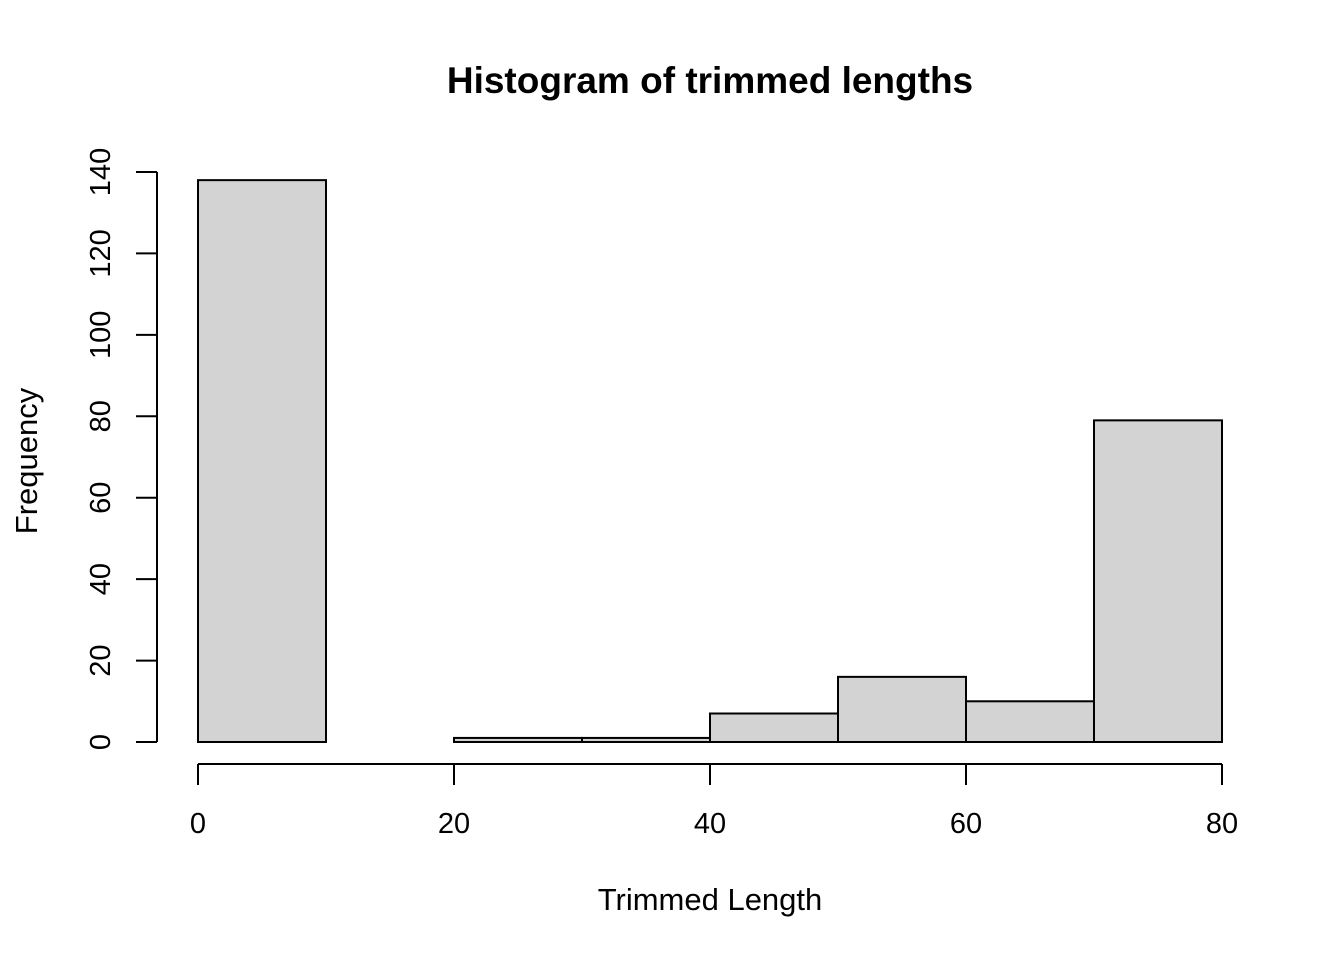 The height and width of the screenshot is (960, 1344). Describe the element at coordinates (101, 660) in the screenshot. I see `y-tick-label: 20` at that location.